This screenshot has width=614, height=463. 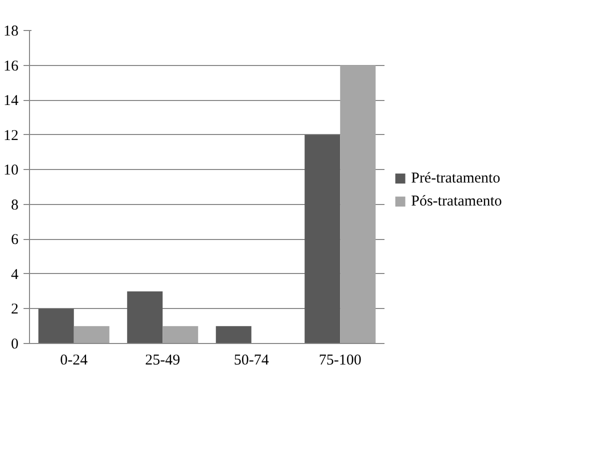 What do you see at coordinates (14, 205) in the screenshot?
I see `y-tick-label: 8` at bounding box center [14, 205].